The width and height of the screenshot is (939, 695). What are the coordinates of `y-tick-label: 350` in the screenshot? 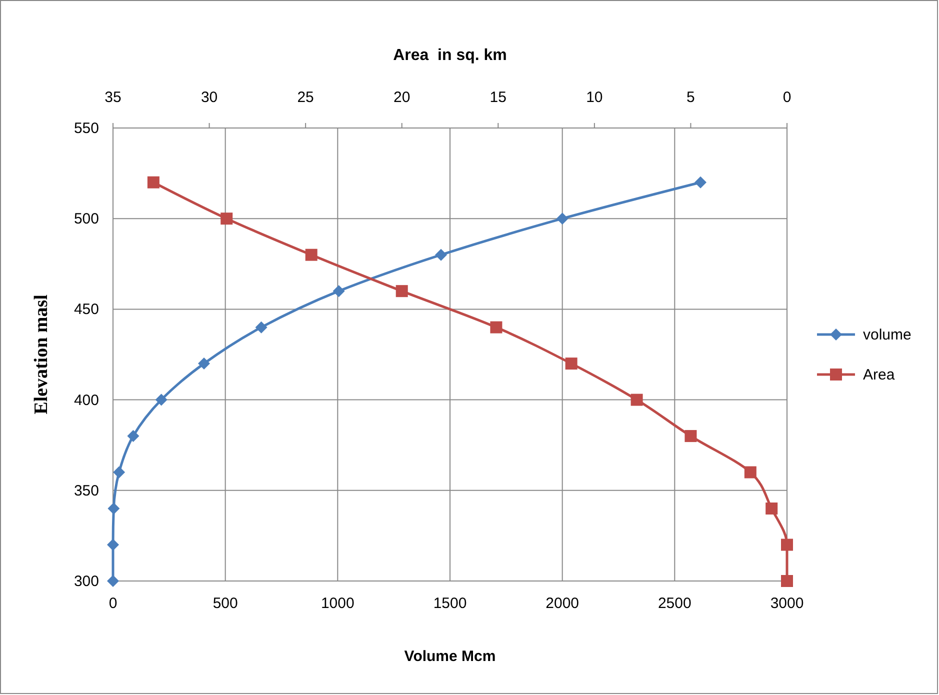 It's located at (86, 491).